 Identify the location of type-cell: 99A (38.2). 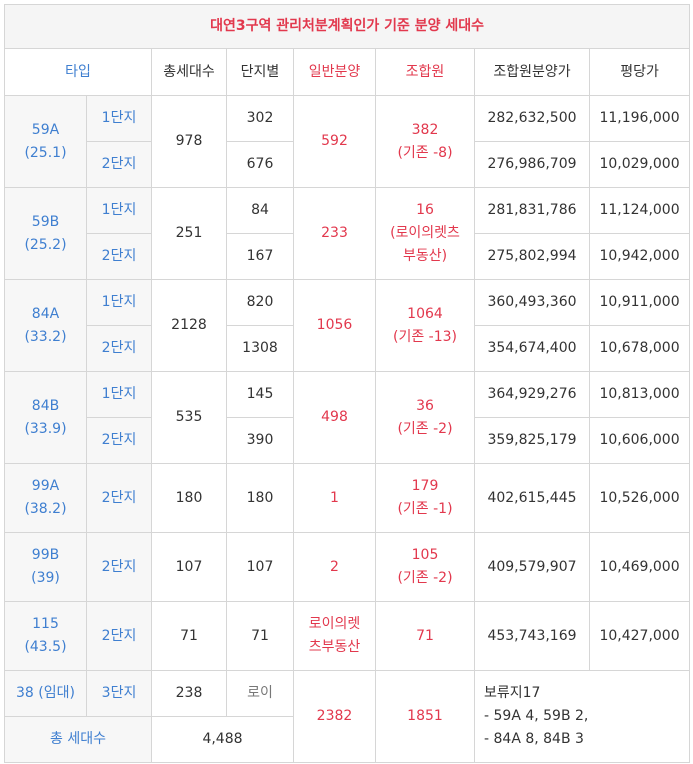
(45, 498).